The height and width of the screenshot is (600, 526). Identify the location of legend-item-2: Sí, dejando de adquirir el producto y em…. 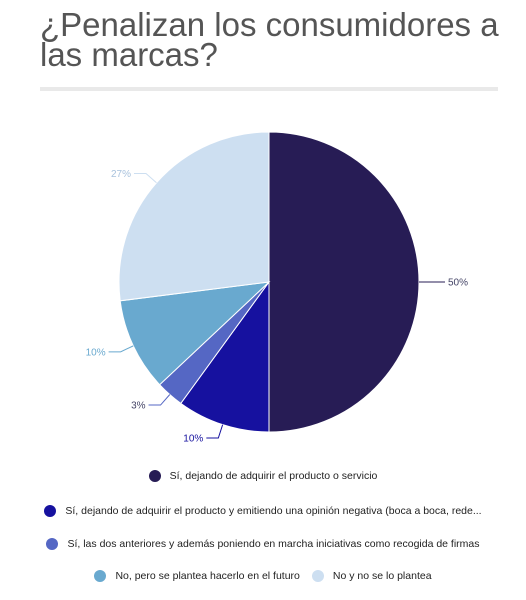
(263, 511).